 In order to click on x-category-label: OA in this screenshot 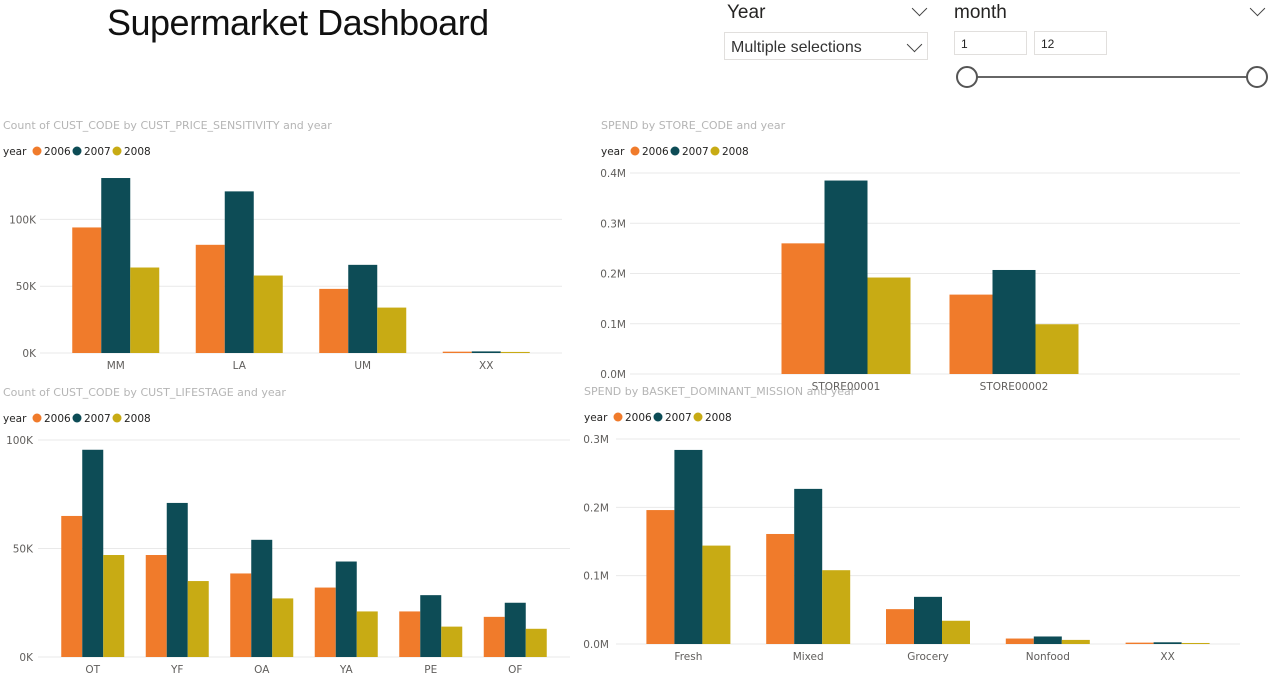, I will do `click(262, 669)`.